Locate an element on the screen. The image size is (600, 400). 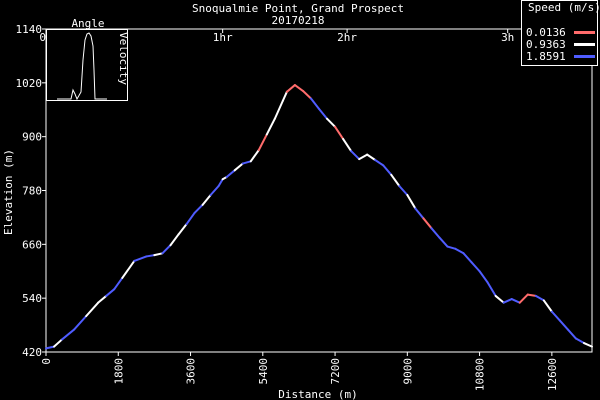
chart-subtitle: 20170218 is located at coordinates (298, 20).